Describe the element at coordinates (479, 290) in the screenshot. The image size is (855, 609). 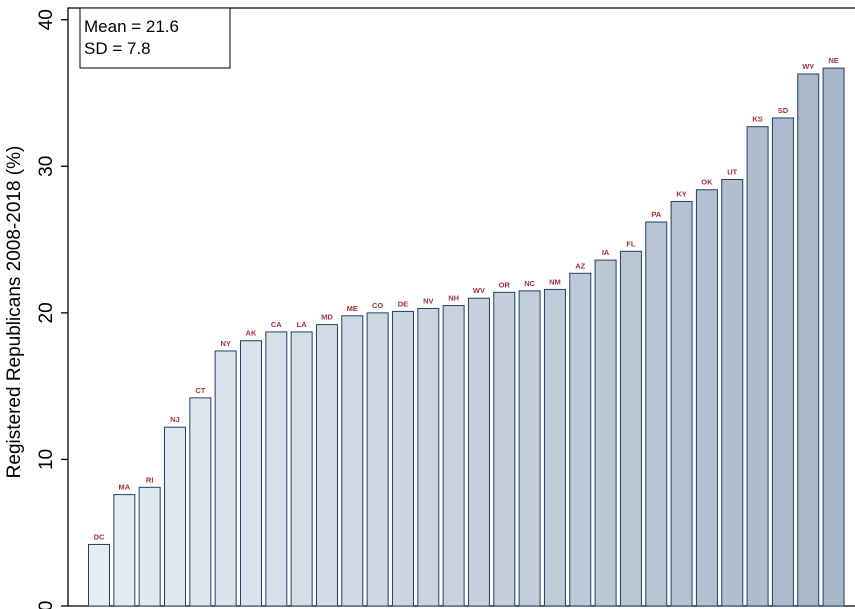
I see `bar-label: WV` at that location.